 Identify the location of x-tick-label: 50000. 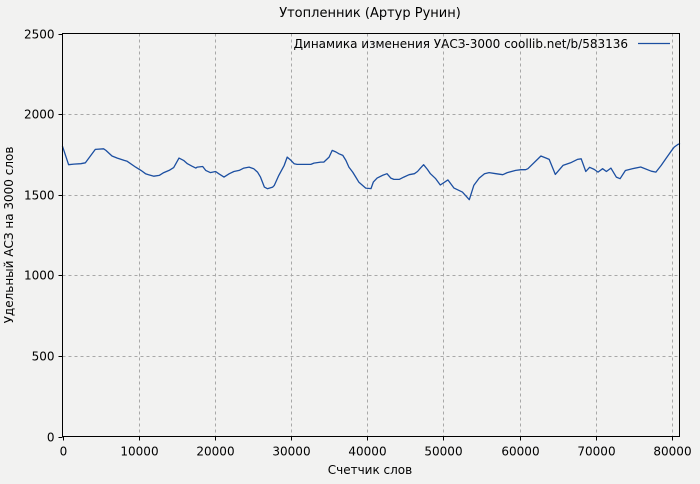
(443, 452).